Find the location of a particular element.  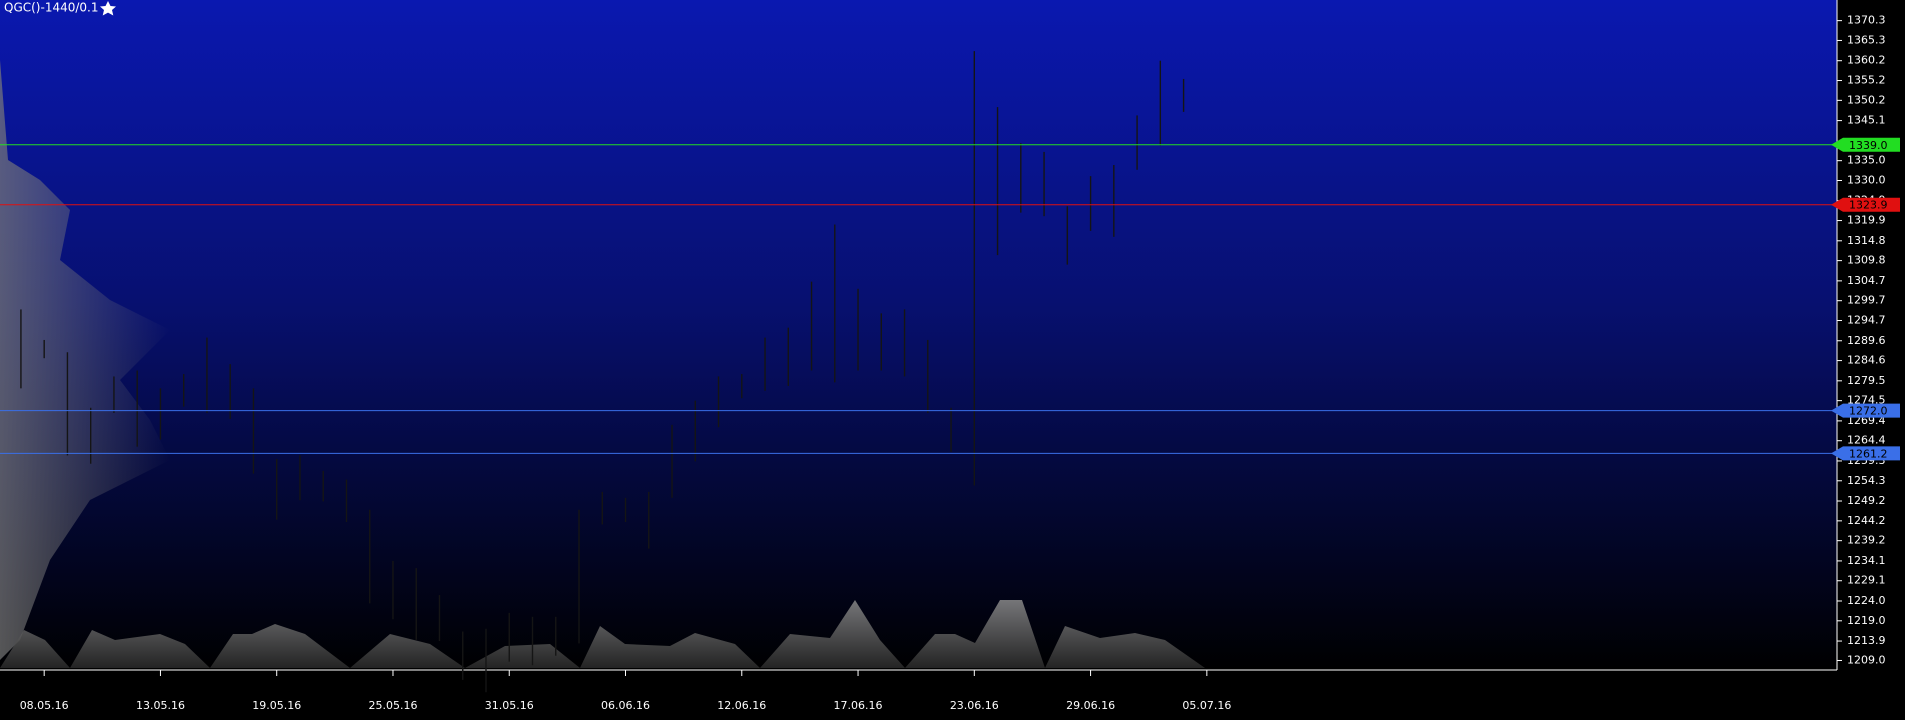

y-tick-label: 1264.4 is located at coordinates (1866, 440).